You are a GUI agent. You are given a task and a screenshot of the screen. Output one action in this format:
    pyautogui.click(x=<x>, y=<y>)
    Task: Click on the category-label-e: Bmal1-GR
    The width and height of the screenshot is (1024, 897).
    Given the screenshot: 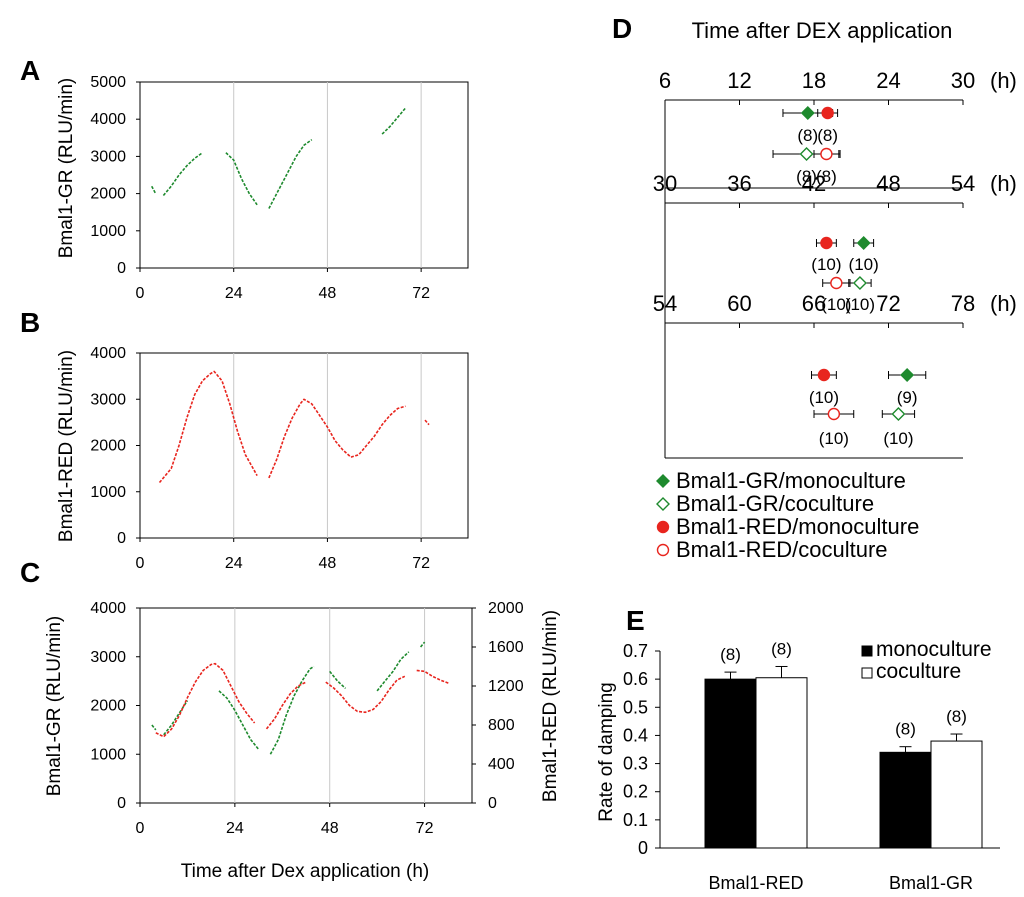 What is the action you would take?
    pyautogui.click(x=931, y=883)
    